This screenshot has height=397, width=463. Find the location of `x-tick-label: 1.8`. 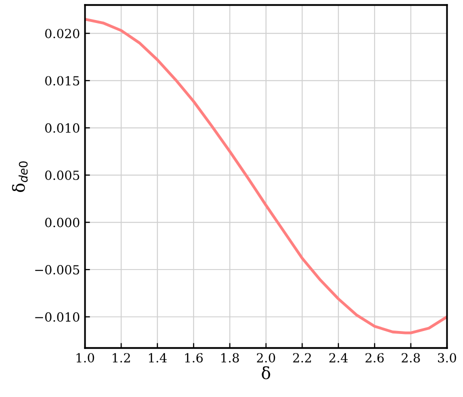

x-tick-label: 1.8 is located at coordinates (230, 358).